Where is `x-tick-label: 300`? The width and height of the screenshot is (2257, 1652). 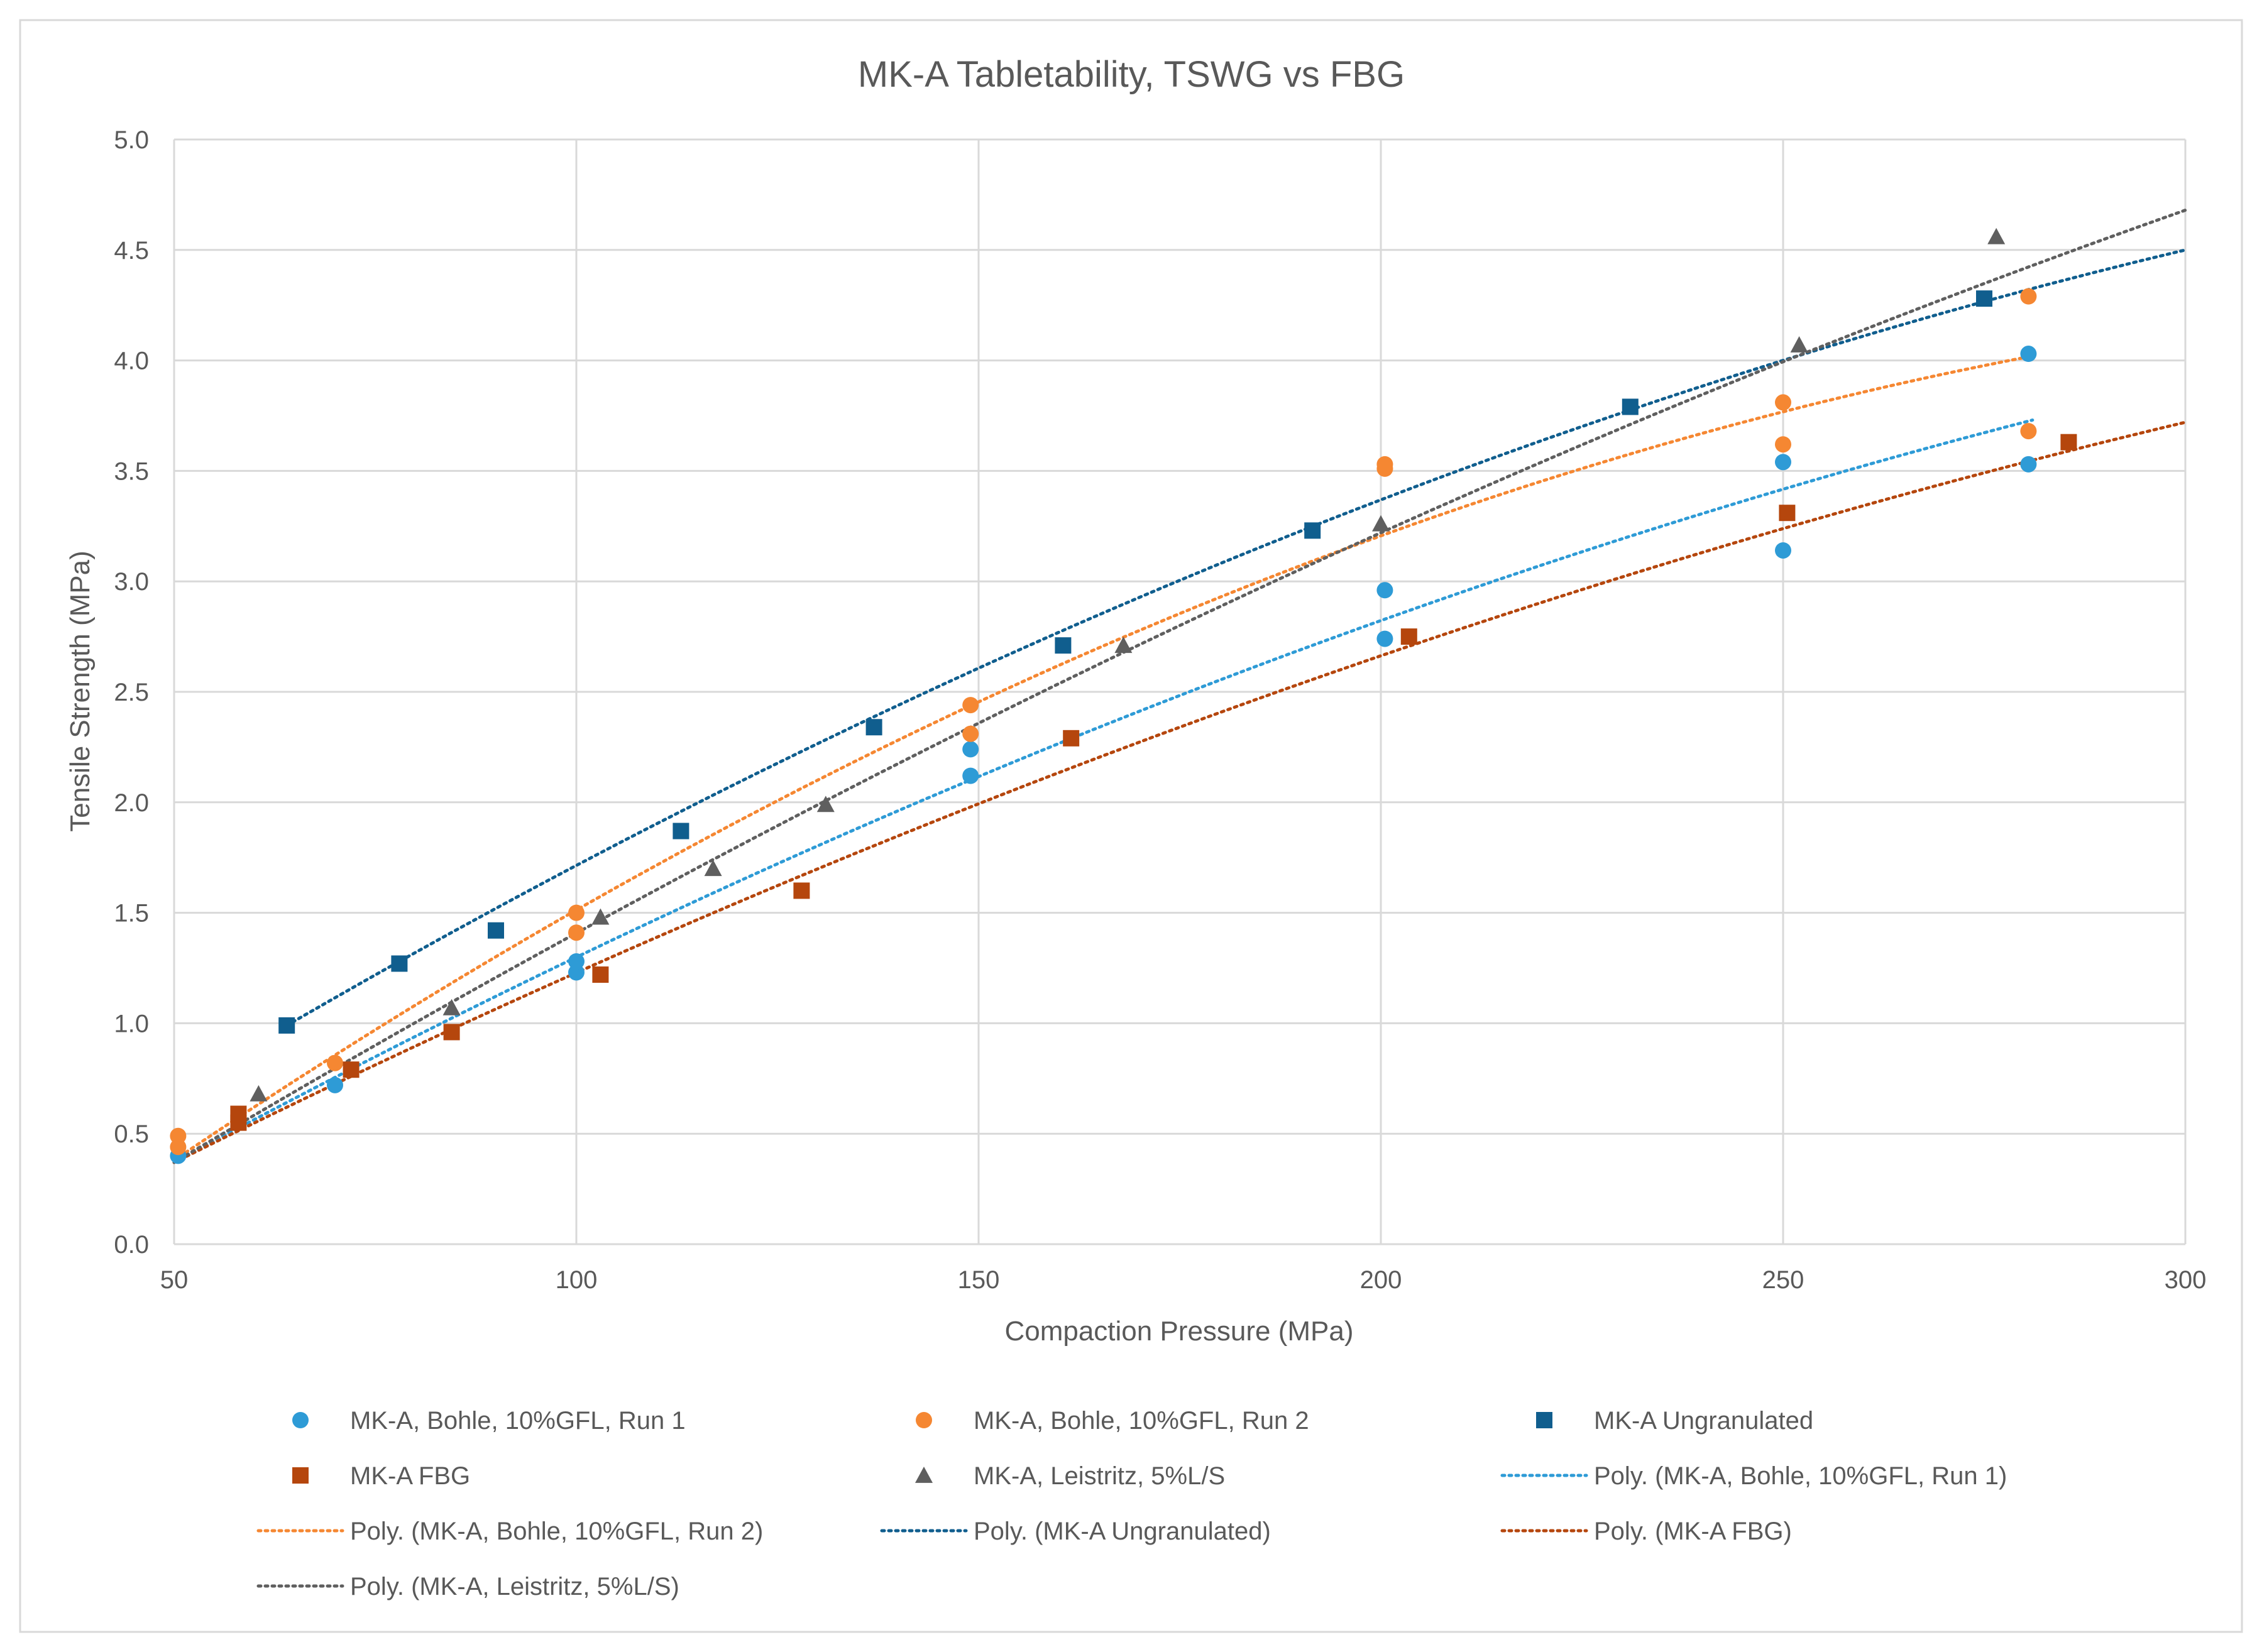 x-tick-label: 300 is located at coordinates (2186, 1280).